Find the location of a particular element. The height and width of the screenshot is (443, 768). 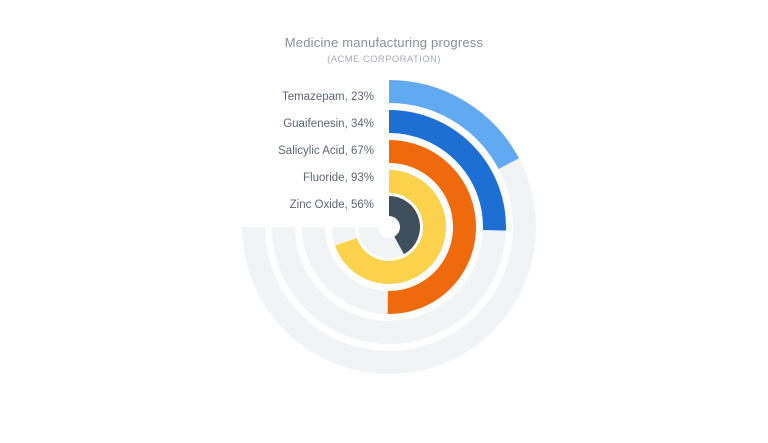

ring-value-zinc-oxide is located at coordinates (404, 225).